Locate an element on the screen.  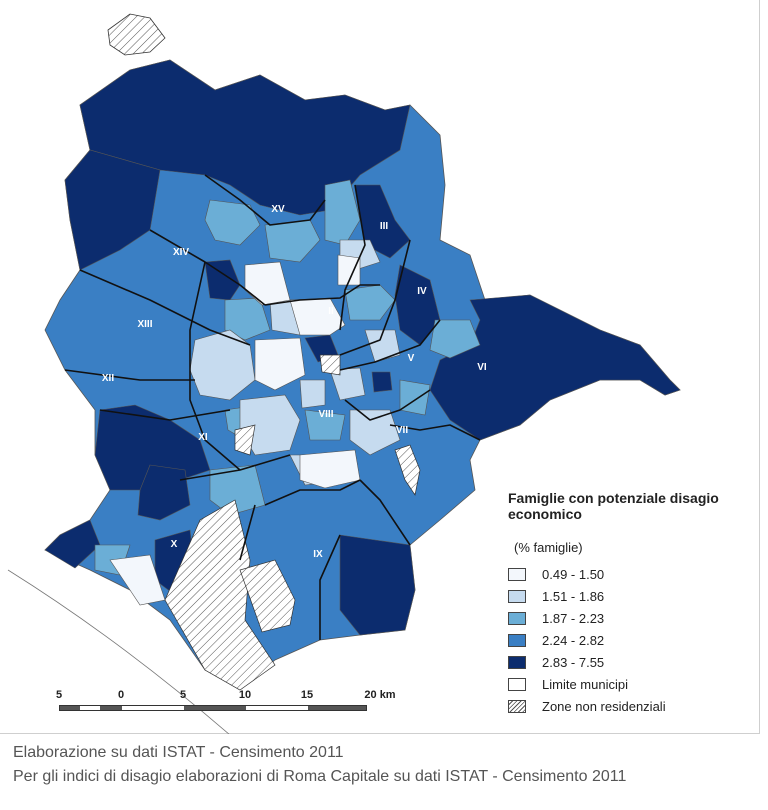
scale-tick-label: 15 is located at coordinates (307, 695).